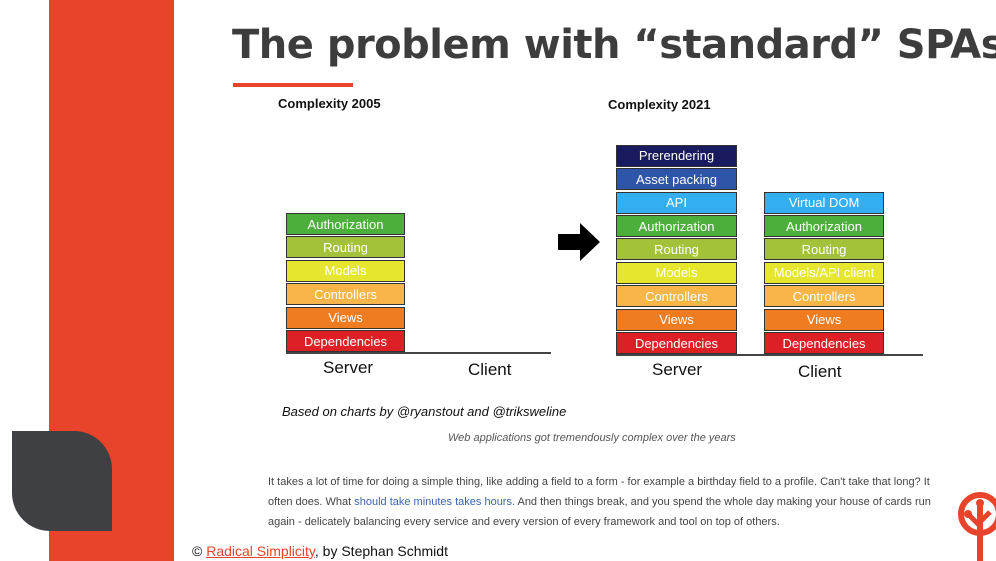 This screenshot has width=996, height=561. I want to click on server-2005-block-authorization: Authorization, so click(345, 224).